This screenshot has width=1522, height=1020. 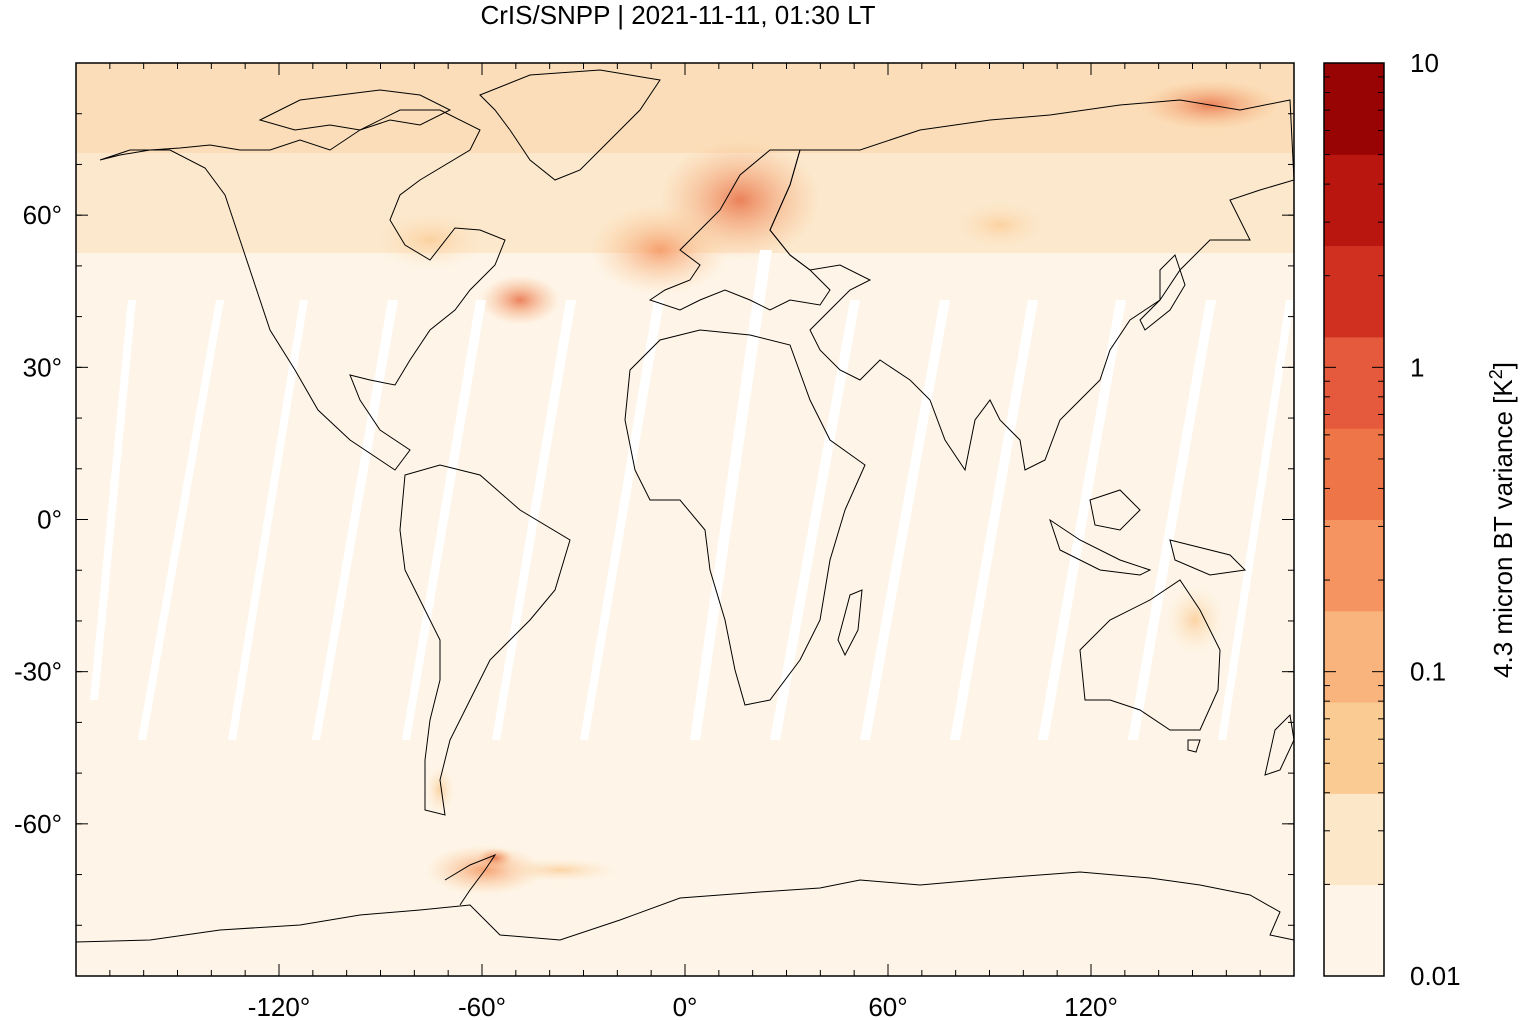 What do you see at coordinates (1424, 63) in the screenshot?
I see `colorbar-tick-label: 10` at bounding box center [1424, 63].